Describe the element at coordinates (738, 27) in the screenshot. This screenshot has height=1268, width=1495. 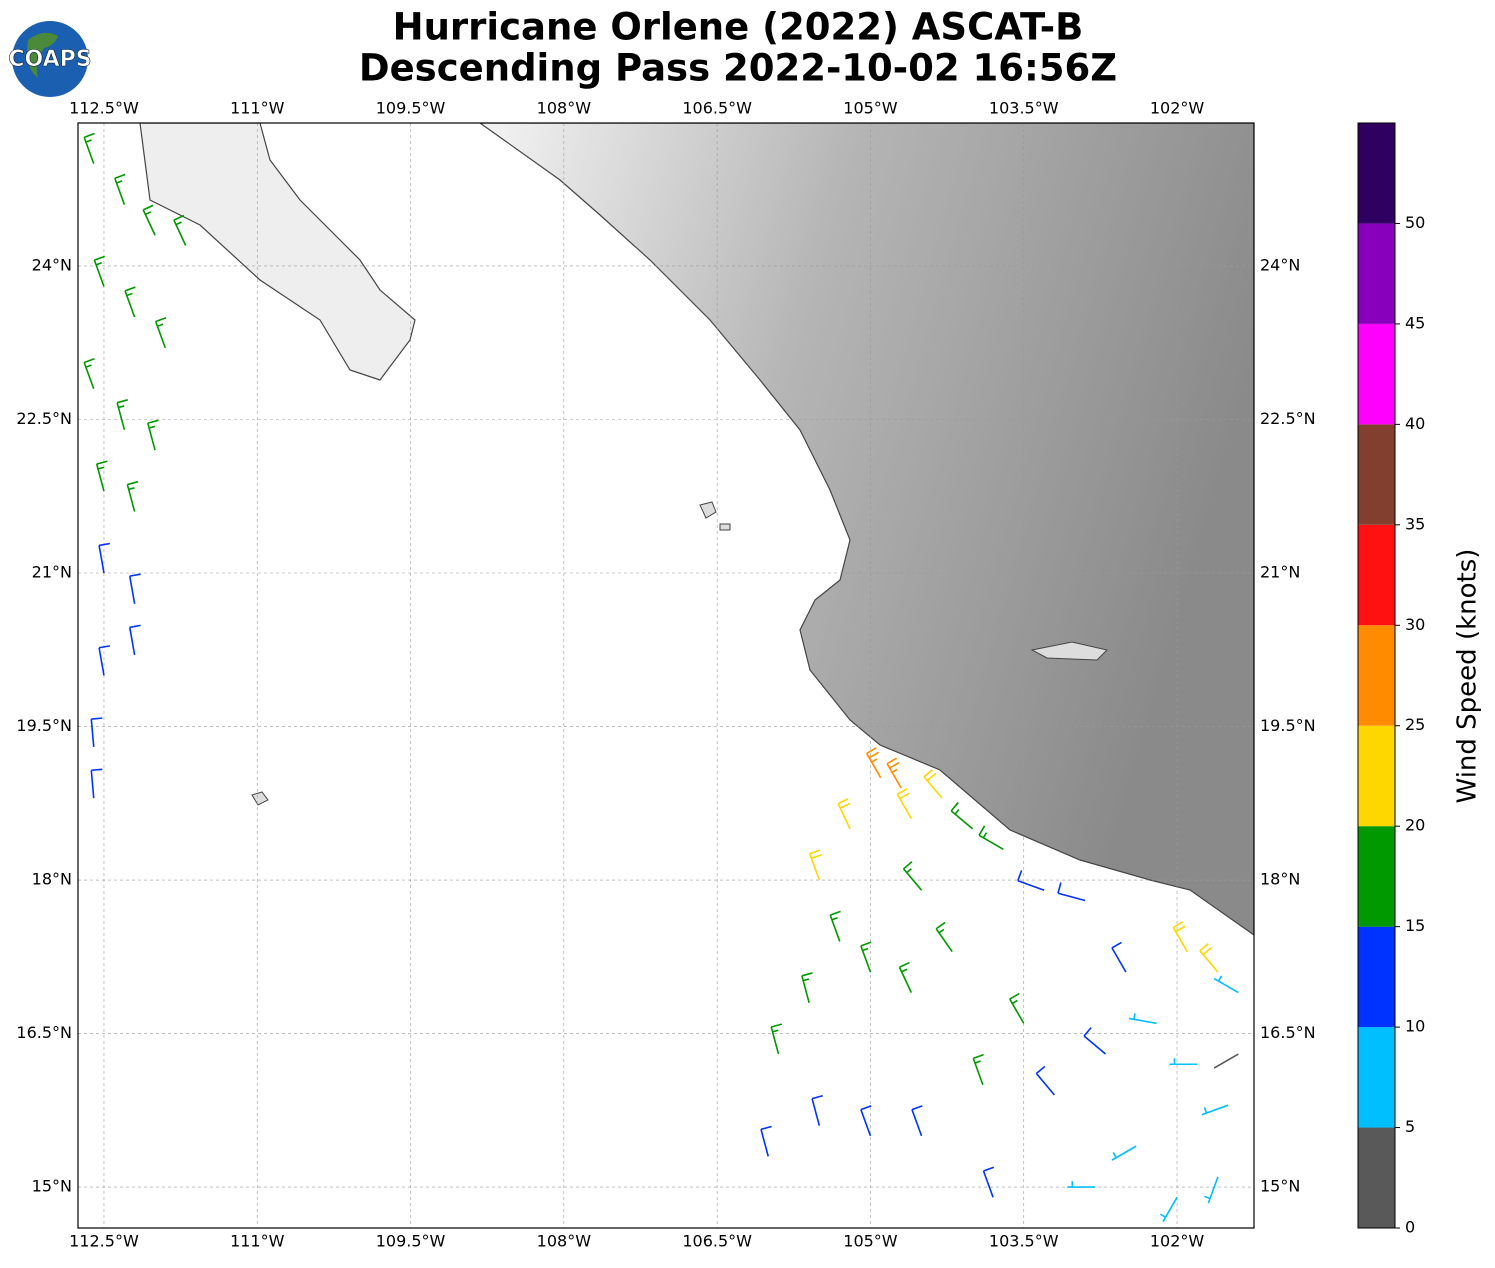
I see `chart-title: Hurricane Orlene (2022) ASCAT-B` at that location.